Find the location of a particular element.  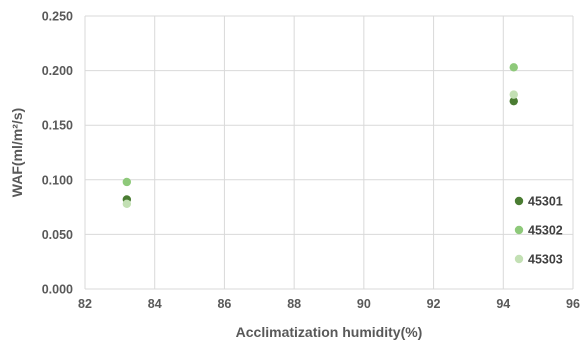

x-axis-ticks: 82 84 86 88 90 92 94 96 is located at coordinates (329, 304).